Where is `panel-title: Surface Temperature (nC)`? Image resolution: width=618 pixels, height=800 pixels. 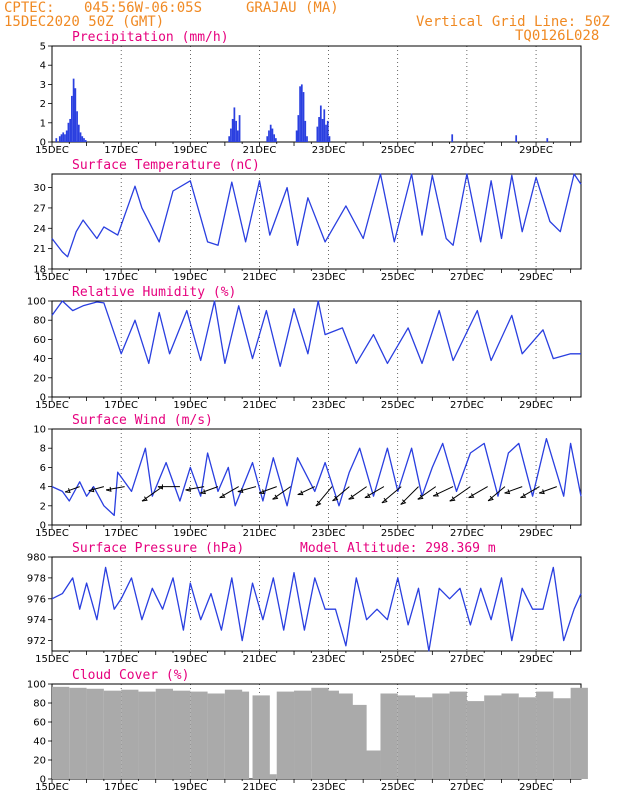
panel-title: Surface Temperature (nC) is located at coordinates (166, 165).